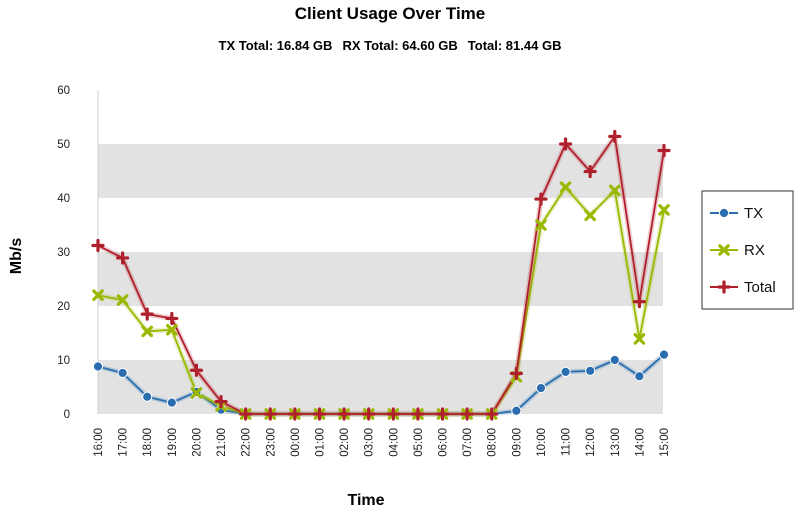 This screenshot has height=513, width=800. Describe the element at coordinates (275, 45) in the screenshot. I see `tx-total-label: TX Total: 16.84 GB` at that location.